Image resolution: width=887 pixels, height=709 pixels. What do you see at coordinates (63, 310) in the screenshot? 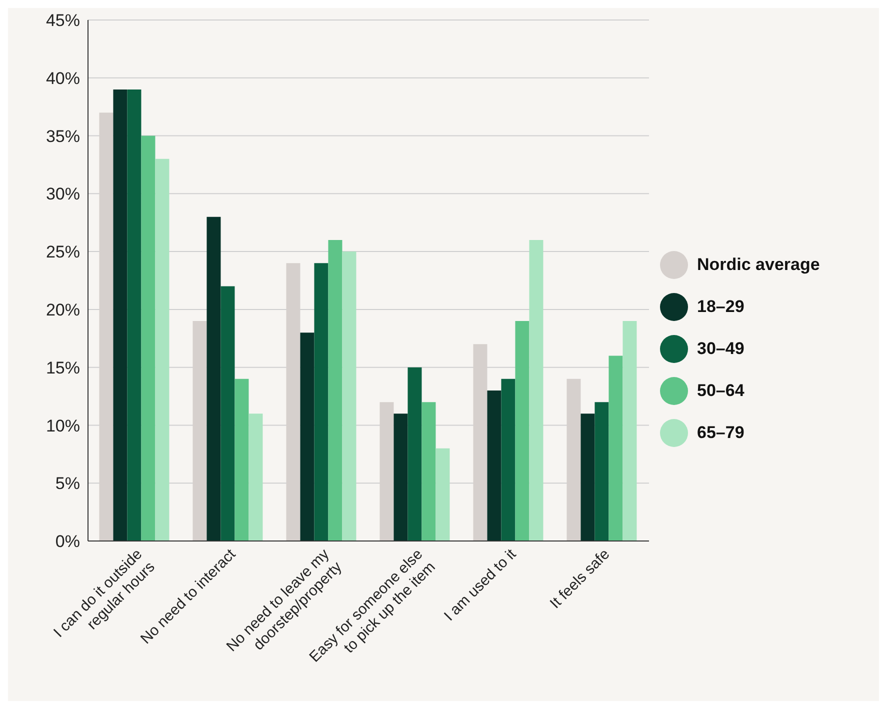
I see `y-tick-label: 20%` at bounding box center [63, 310].